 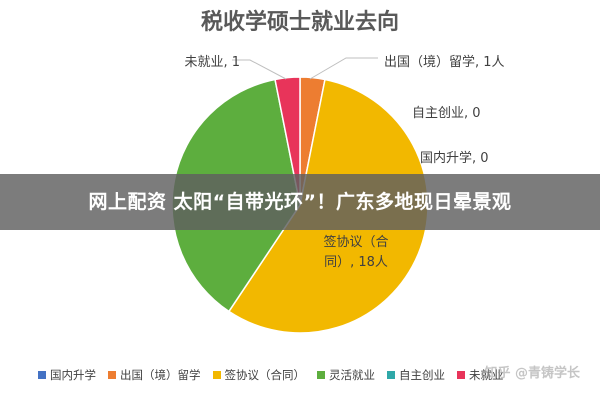 I want to click on data-label-5: 未就业, 1, so click(x=212, y=62).